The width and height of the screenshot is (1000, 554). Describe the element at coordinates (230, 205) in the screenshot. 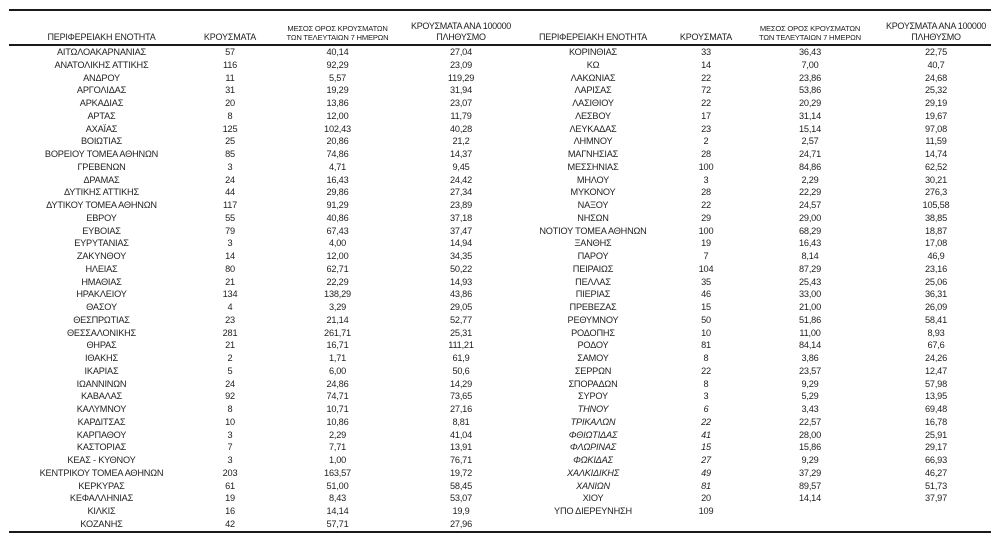

I see `left-cases-cell: 117` at that location.